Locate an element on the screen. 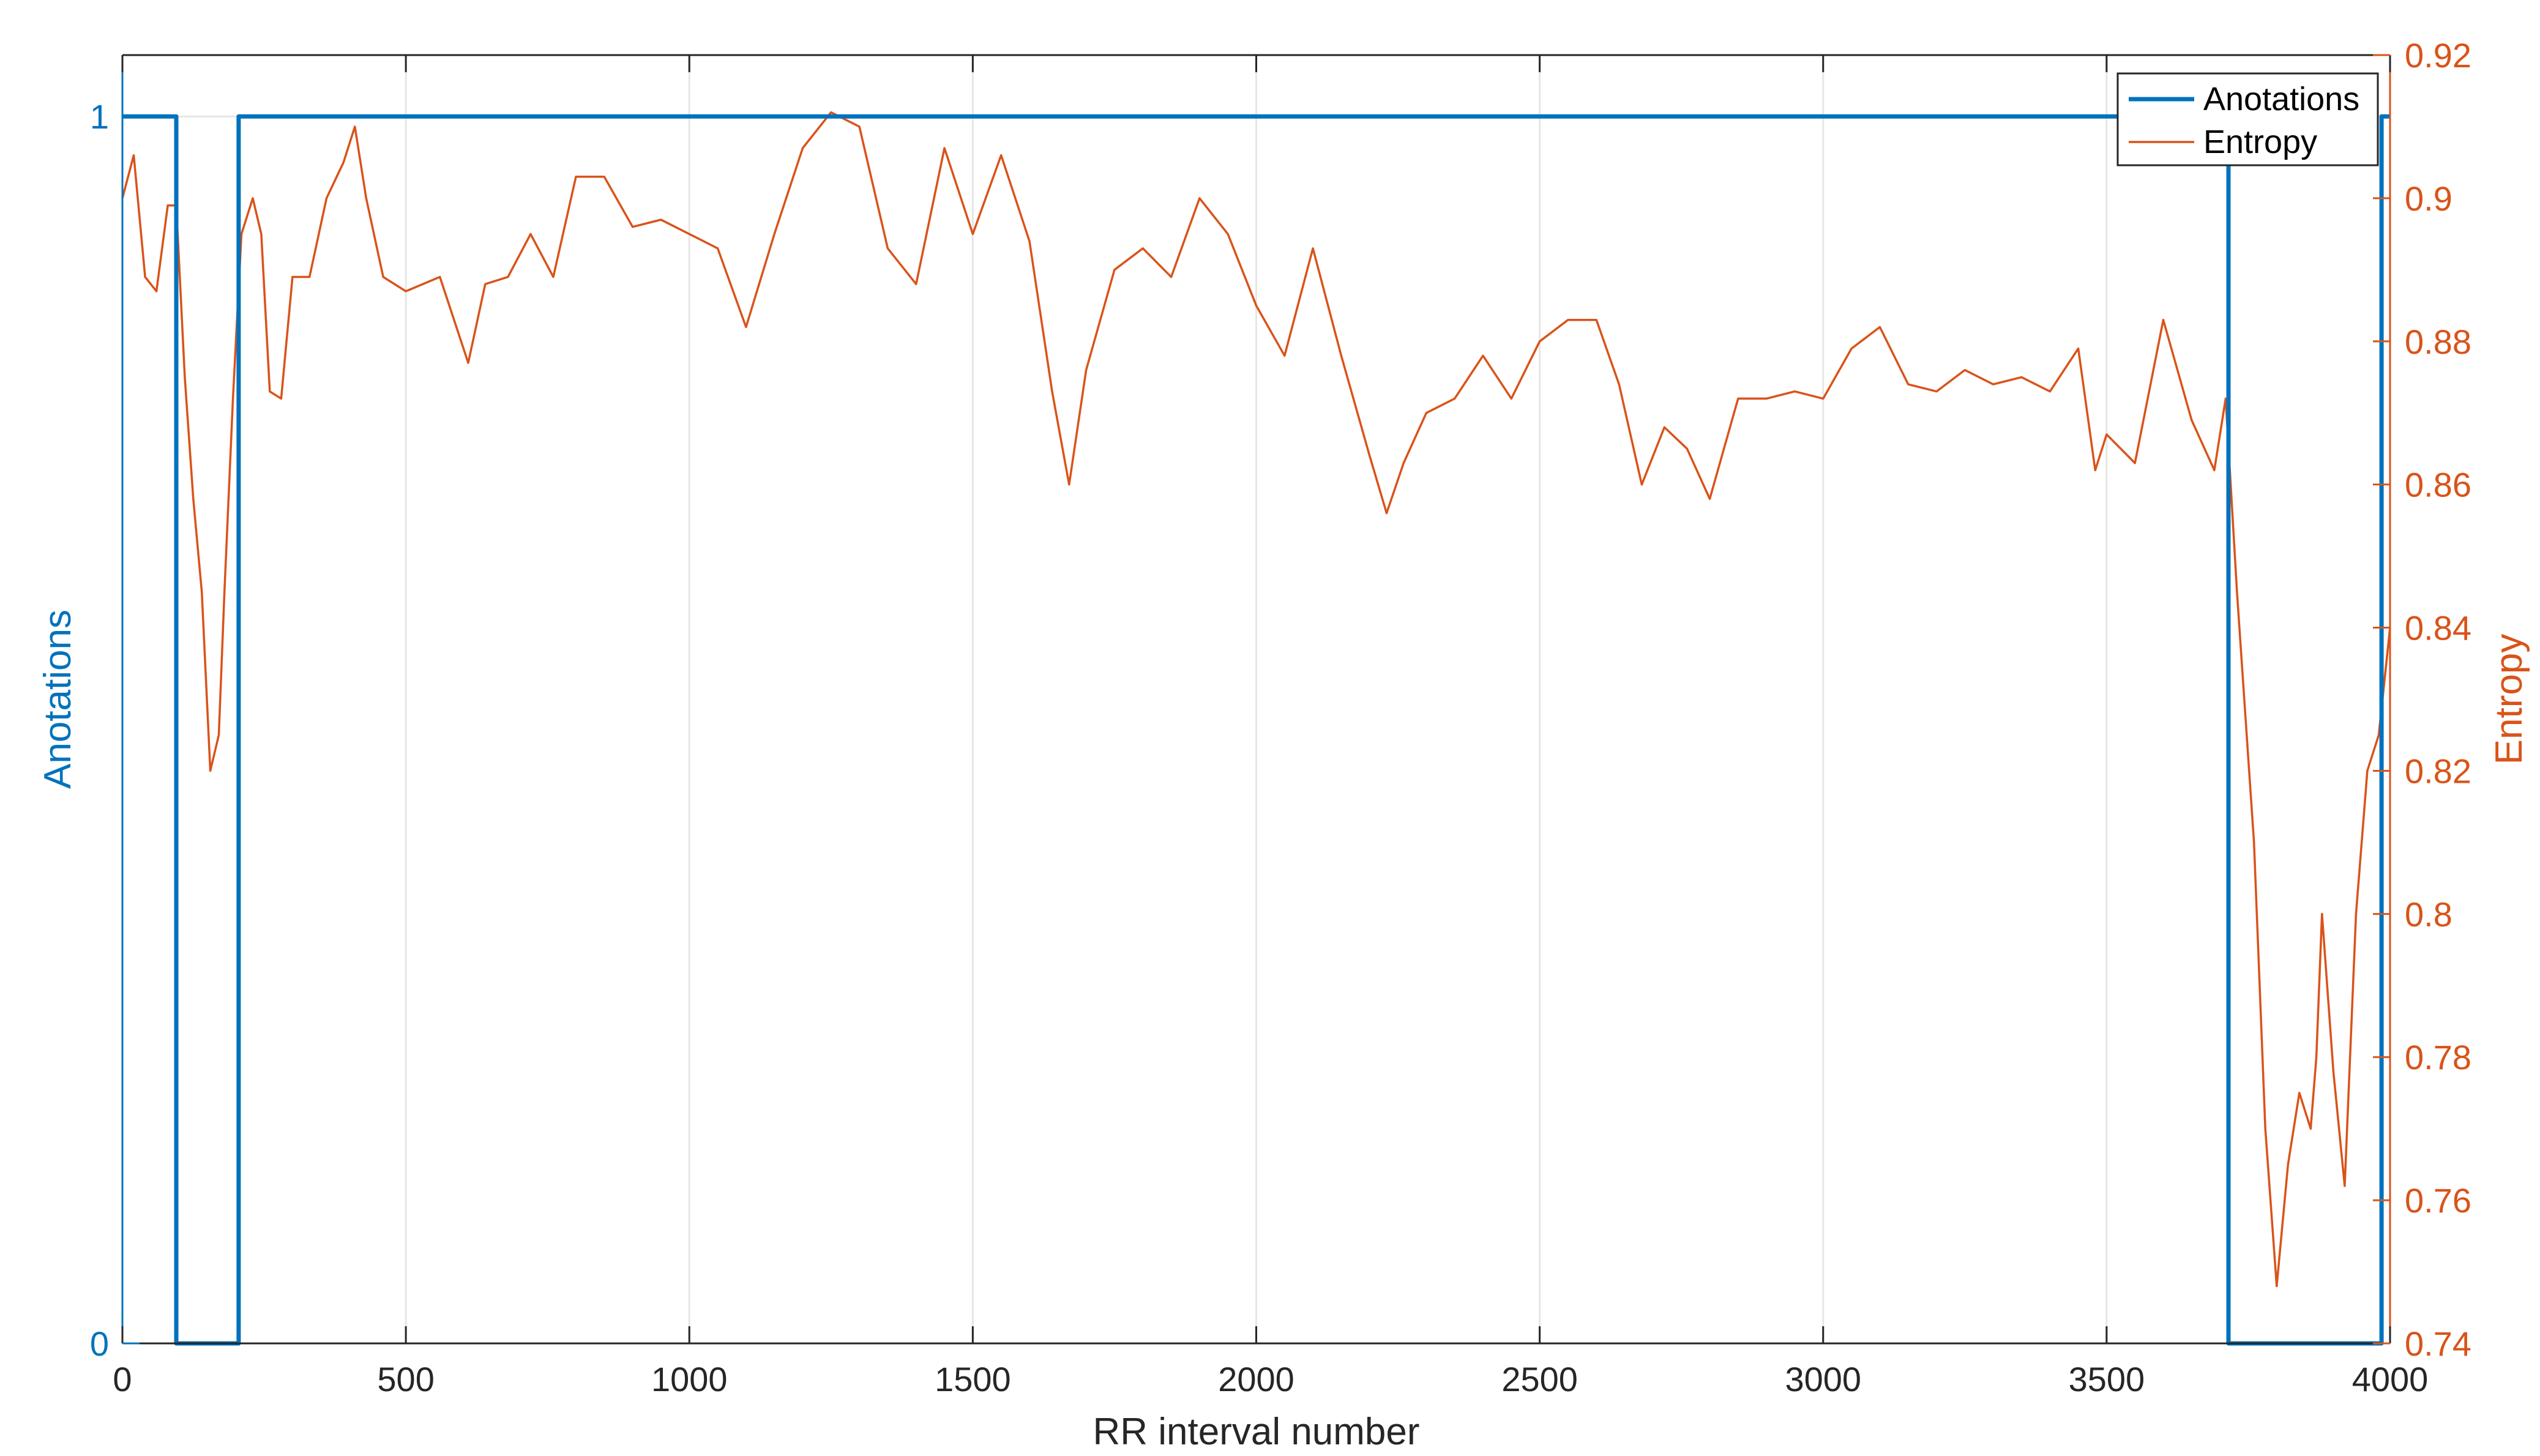 This screenshot has width=2540, height=1456. x-tick-label-4000: 4000 is located at coordinates (2390, 1379).